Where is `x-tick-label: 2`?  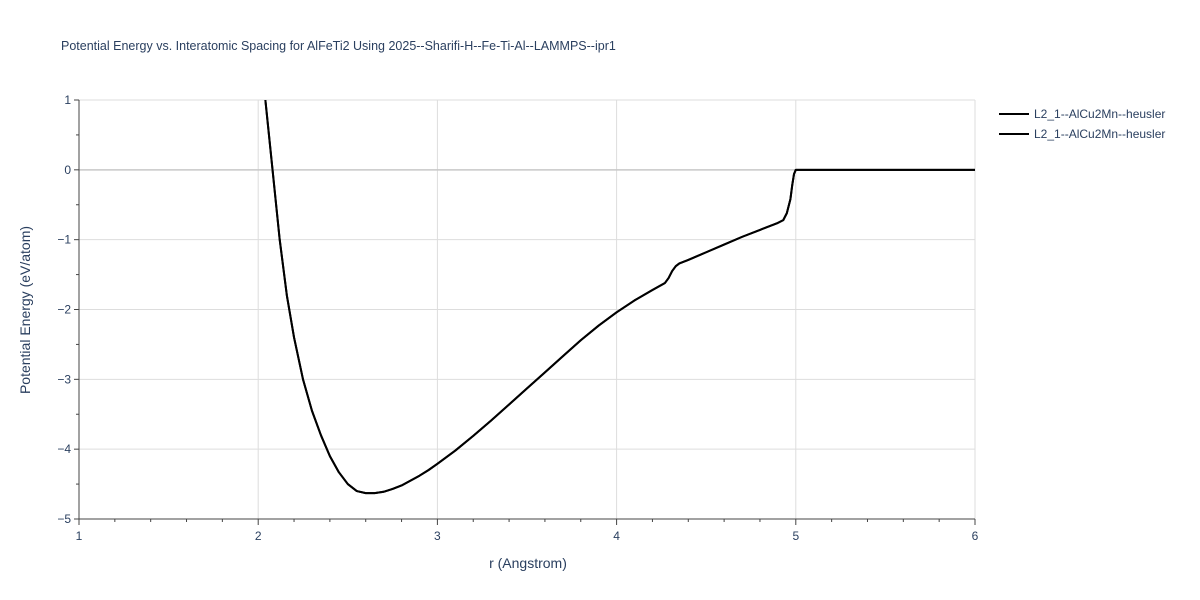 x-tick-label: 2 is located at coordinates (258, 536).